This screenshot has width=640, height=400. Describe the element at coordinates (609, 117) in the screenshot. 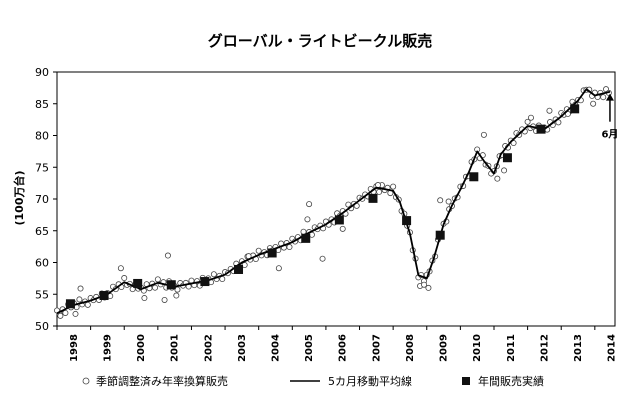

I see `annotation: 6月` at that location.